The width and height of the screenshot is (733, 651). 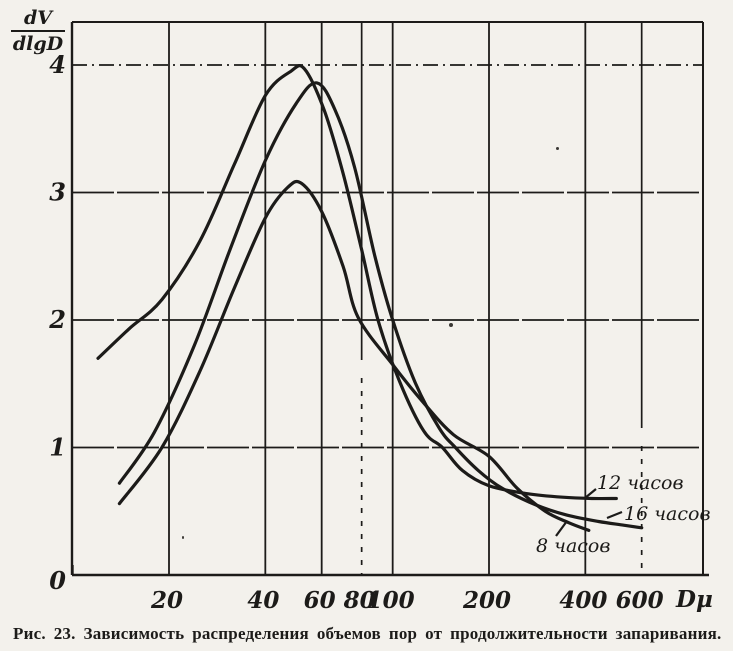 What do you see at coordinates (583, 600) in the screenshot?
I see `x-tick-label-400: 400` at bounding box center [583, 600].